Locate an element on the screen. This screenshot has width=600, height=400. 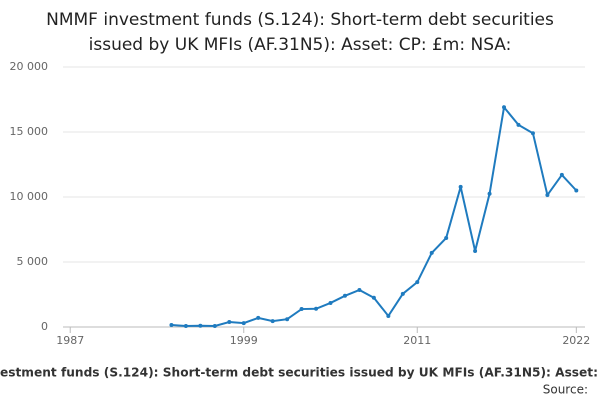
x-tick-label: 1999 is located at coordinates (244, 340).